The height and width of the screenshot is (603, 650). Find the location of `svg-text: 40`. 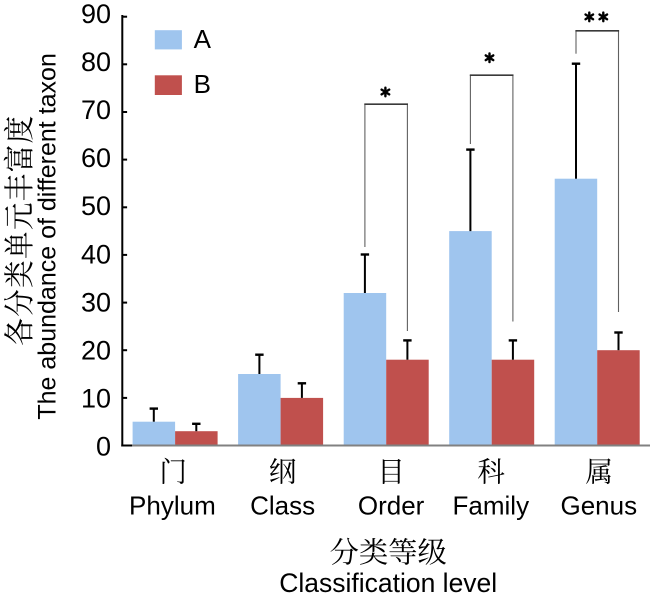

svg-text: 40 is located at coordinates (96, 254).